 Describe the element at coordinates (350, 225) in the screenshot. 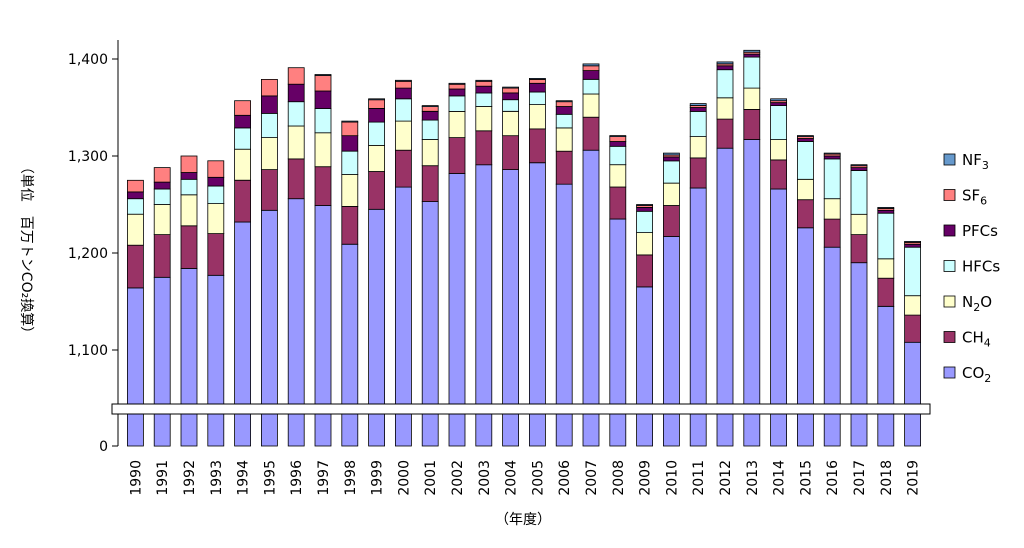

I see `bar-segment-ch4-1998` at that location.